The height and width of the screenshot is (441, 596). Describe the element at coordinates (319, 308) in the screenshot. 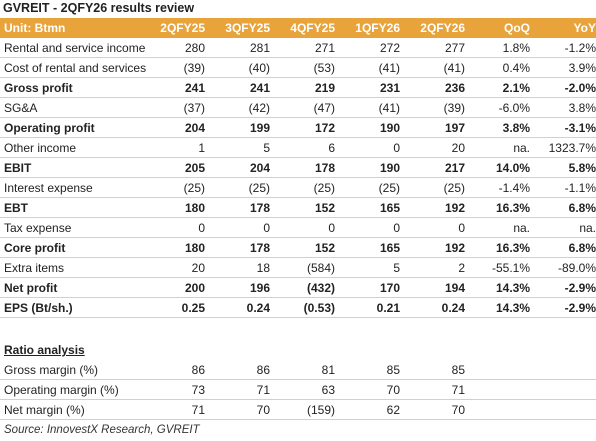

I see `cell: (0.53)` at that location.